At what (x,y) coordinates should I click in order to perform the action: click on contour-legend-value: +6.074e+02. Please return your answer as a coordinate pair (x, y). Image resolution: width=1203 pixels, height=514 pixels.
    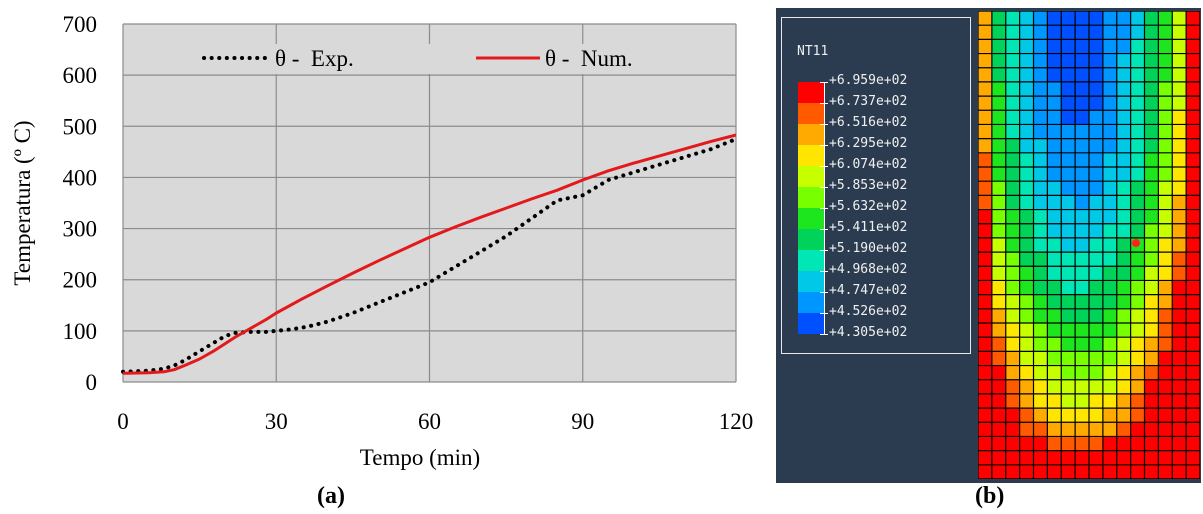
    Looking at the image, I should click on (868, 164).